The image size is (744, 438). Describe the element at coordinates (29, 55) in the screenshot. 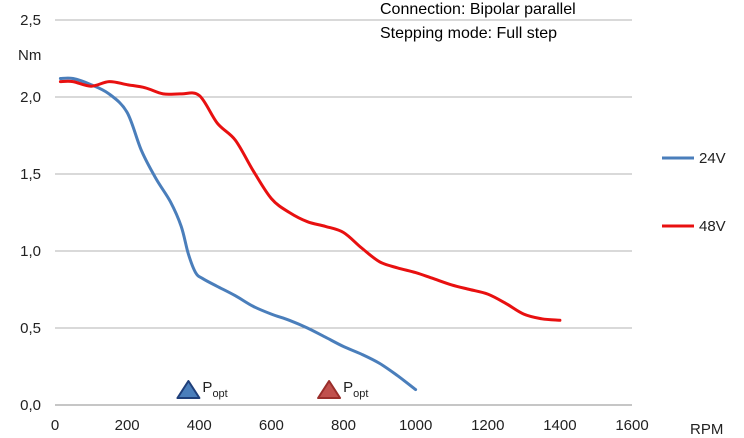

I see `y-axis-unit: Nm` at that location.